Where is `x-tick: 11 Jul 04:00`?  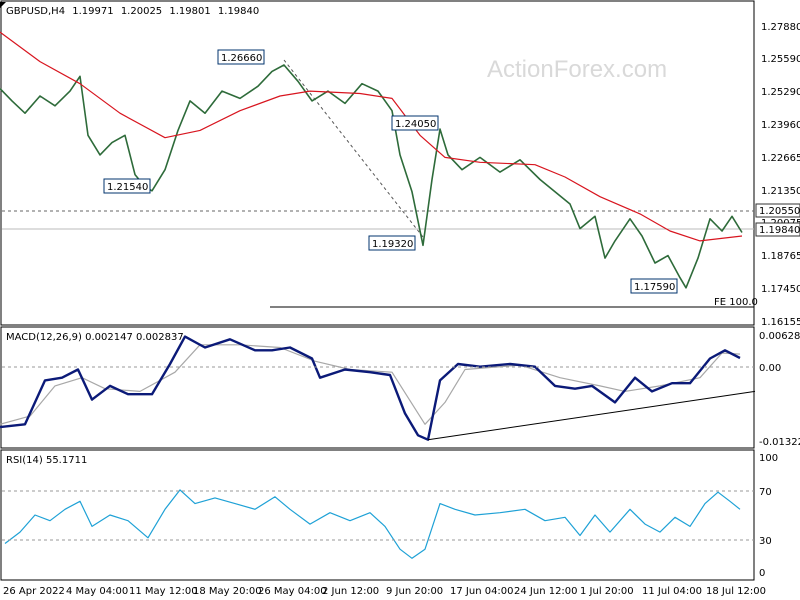 x-tick: 11 Jul 04:00 is located at coordinates (672, 591).